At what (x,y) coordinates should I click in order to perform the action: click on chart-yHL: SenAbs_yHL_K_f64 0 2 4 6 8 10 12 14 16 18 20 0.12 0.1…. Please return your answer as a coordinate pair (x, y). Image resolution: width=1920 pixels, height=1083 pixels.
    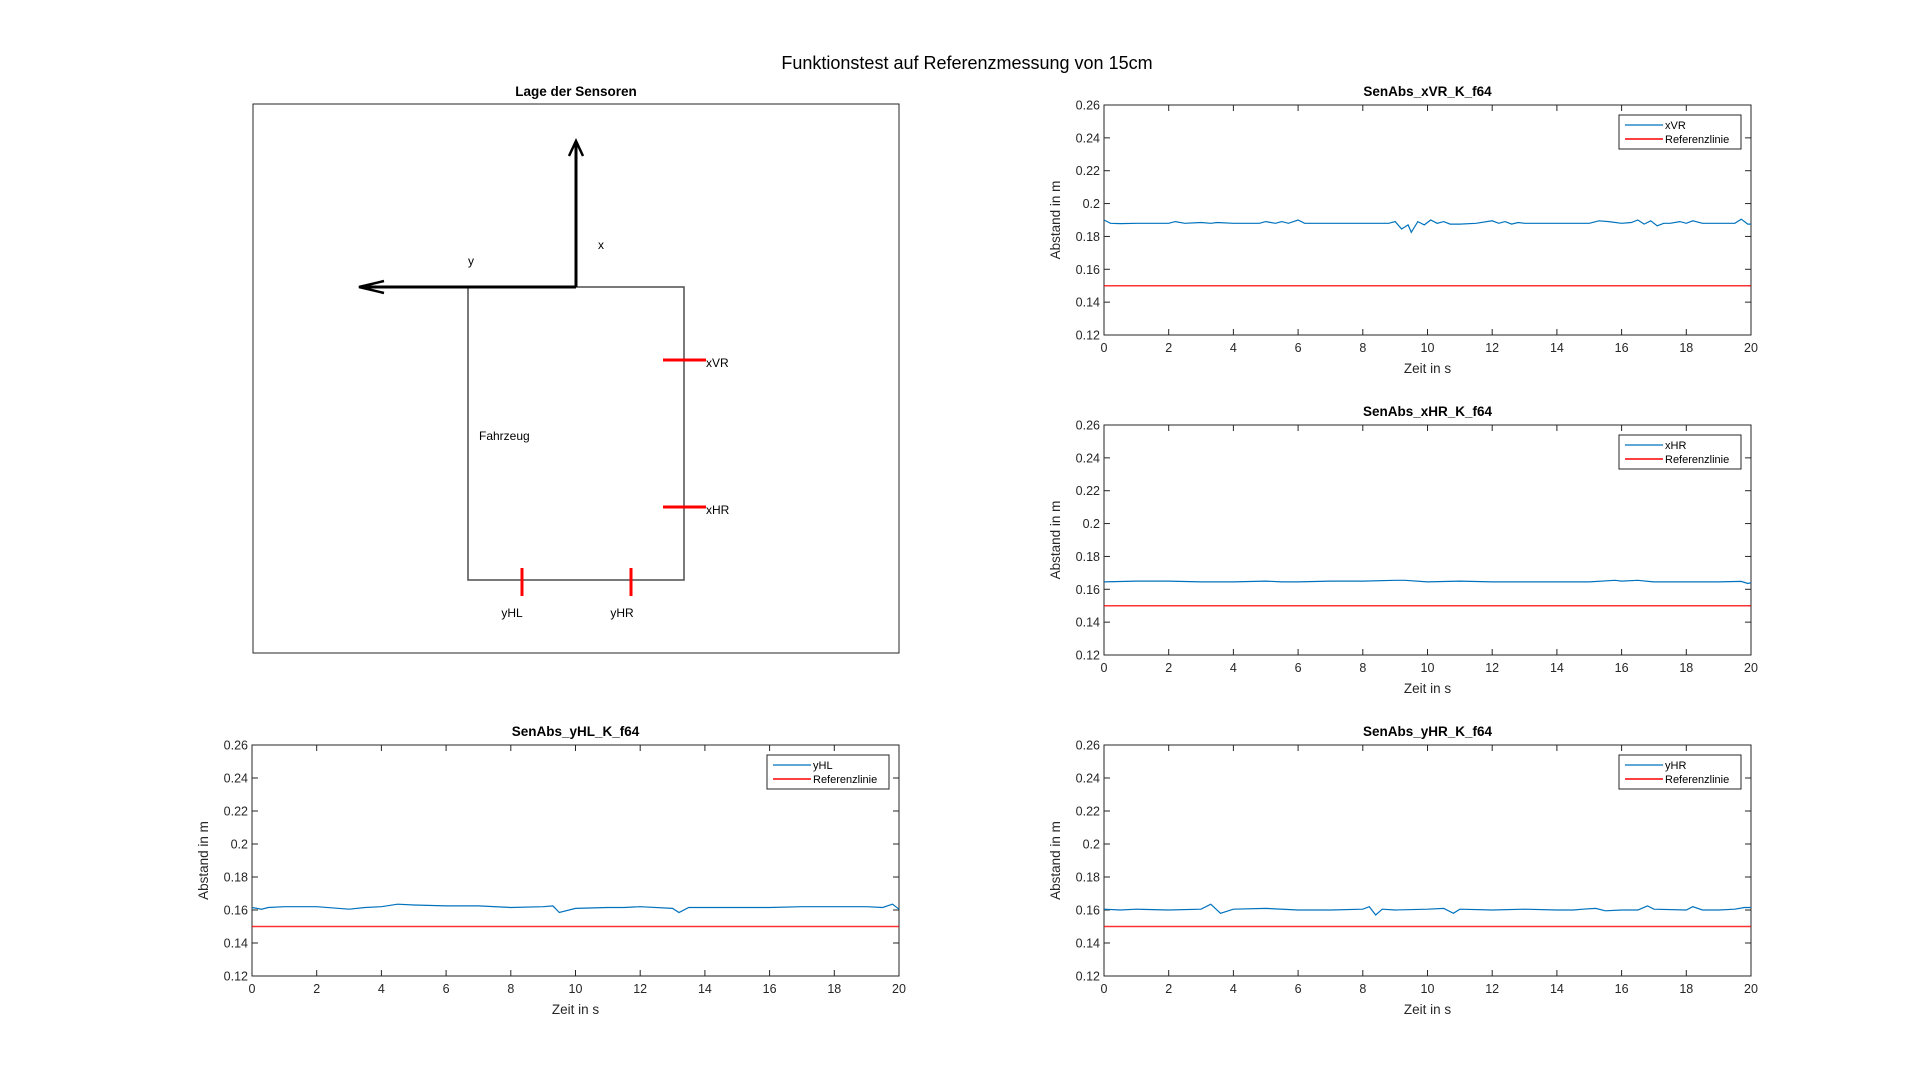
    Looking at the image, I should click on (551, 870).